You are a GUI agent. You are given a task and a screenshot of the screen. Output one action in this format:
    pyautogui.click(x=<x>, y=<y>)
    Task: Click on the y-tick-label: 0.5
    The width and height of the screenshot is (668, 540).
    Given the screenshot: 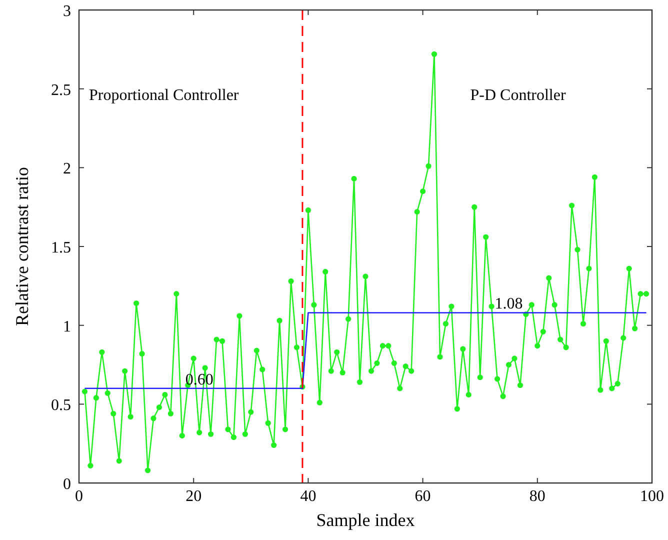 What is the action you would take?
    pyautogui.click(x=61, y=405)
    